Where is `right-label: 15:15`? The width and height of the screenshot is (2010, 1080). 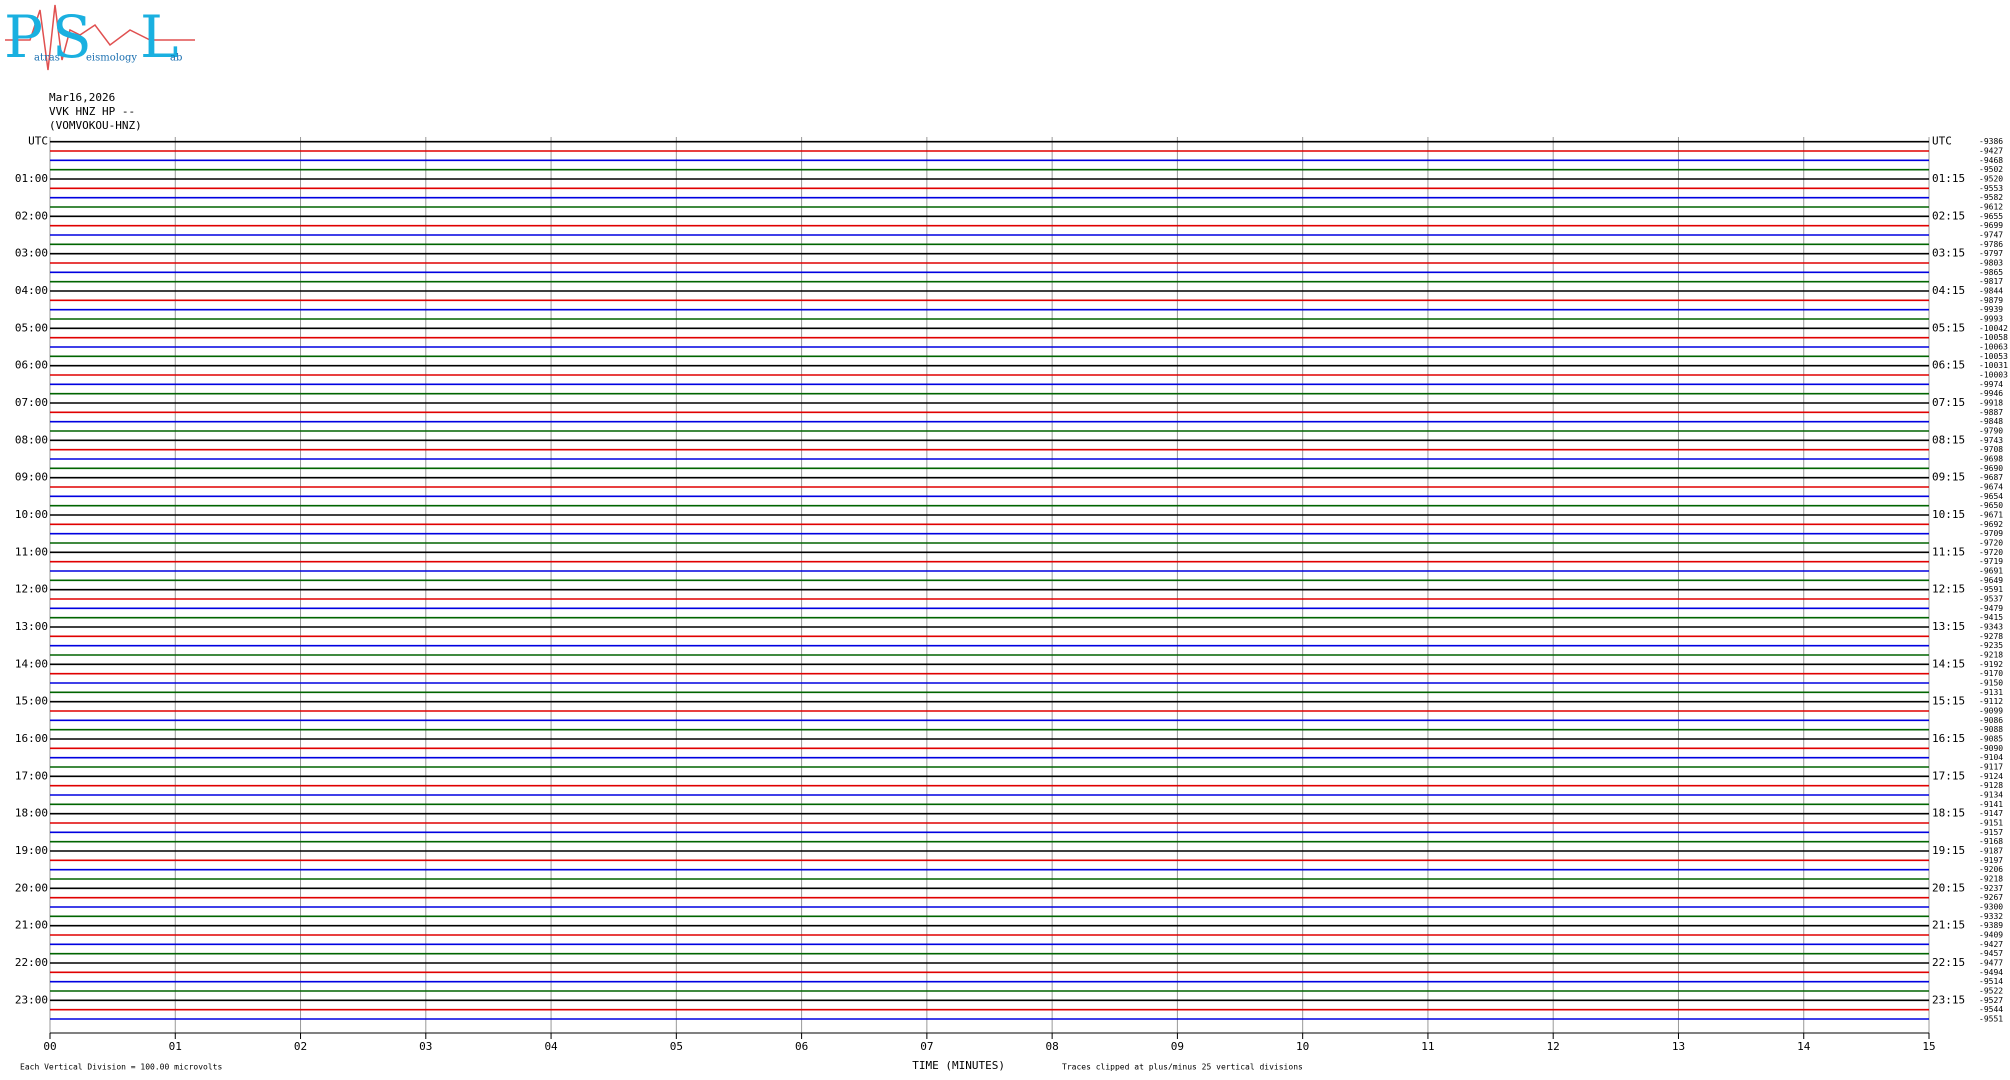 right-label: 15:15 is located at coordinates (1948, 701).